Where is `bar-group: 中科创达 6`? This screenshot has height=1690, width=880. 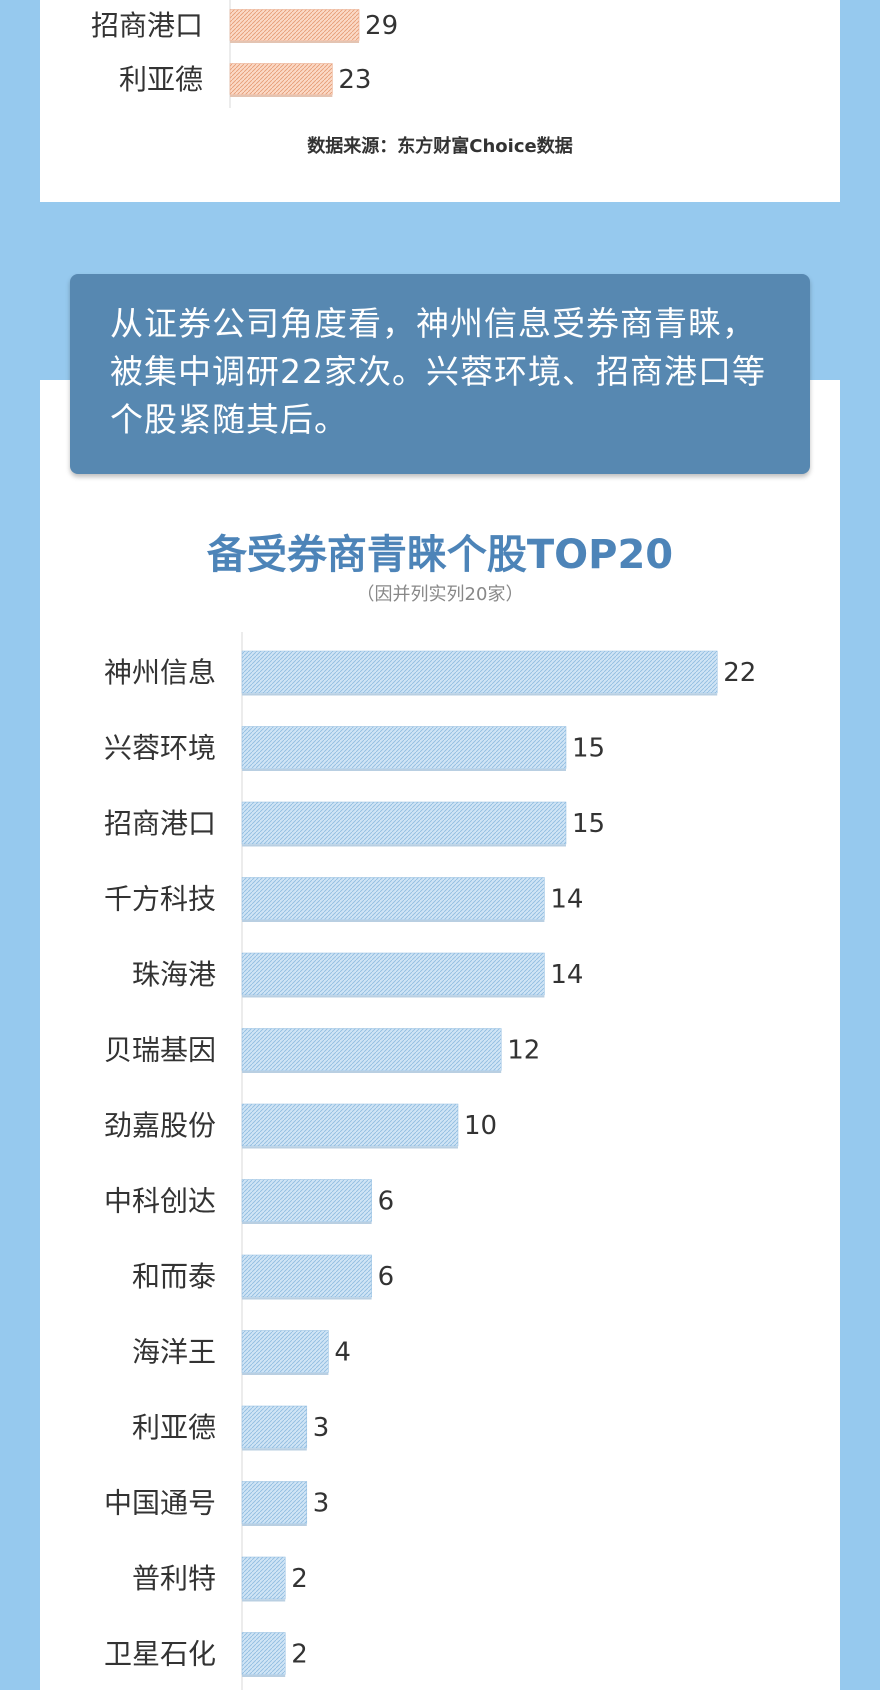 bar-group: 中科创达 6 is located at coordinates (249, 1201).